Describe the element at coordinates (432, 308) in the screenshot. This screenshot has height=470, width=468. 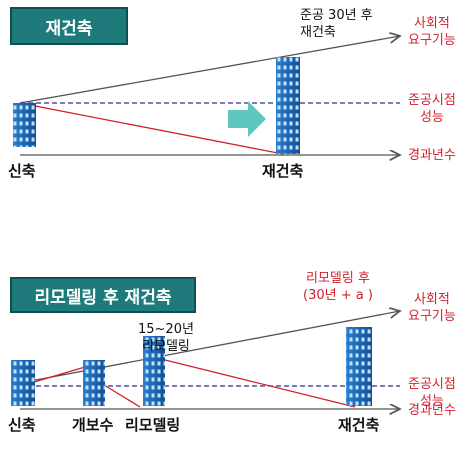
I see `panel2-social-label: 사회적 요구기능` at that location.